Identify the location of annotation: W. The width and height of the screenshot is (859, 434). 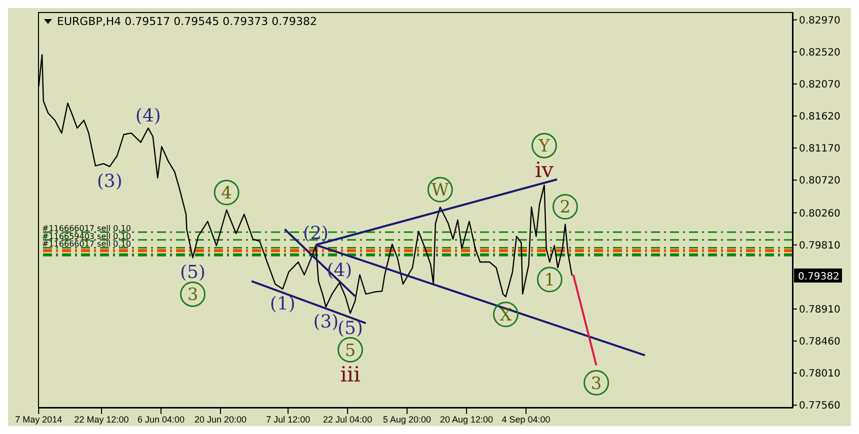
(440, 190).